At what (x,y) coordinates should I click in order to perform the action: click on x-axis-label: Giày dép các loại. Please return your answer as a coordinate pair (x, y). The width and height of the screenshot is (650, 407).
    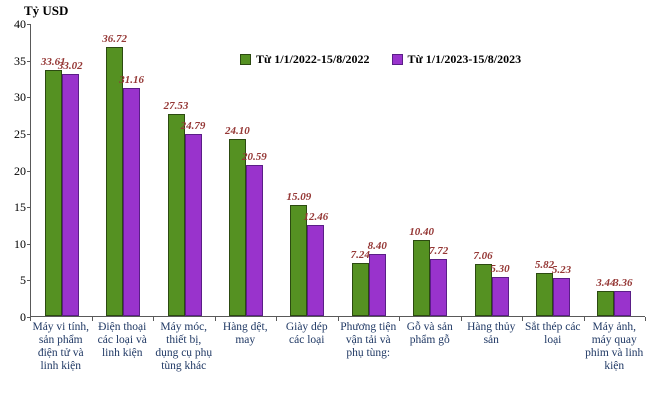
    Looking at the image, I should click on (306, 334).